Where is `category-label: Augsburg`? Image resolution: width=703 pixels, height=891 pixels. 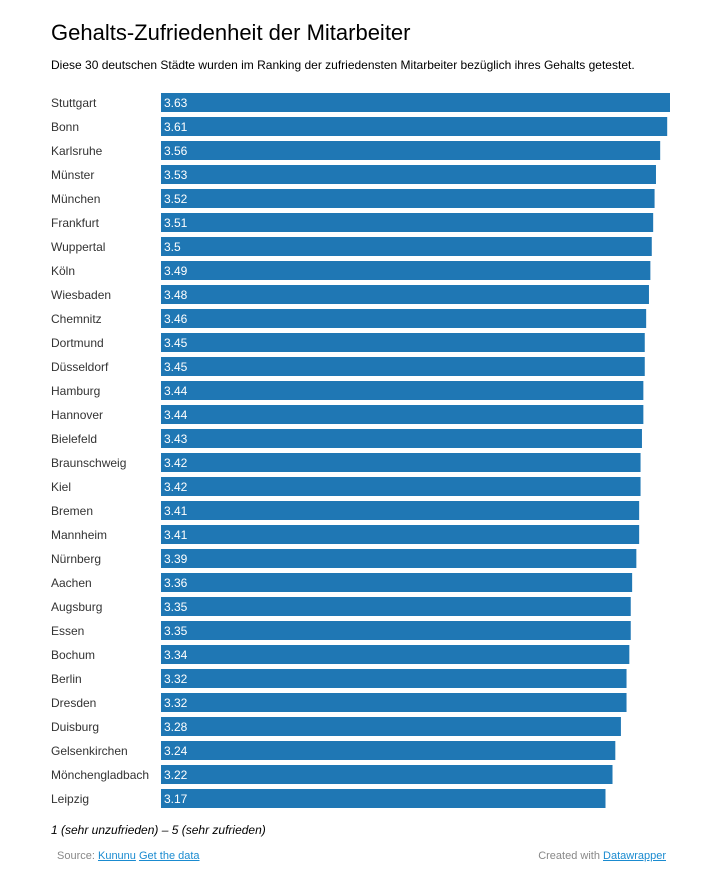
category-label: Augsburg is located at coordinates (76, 607).